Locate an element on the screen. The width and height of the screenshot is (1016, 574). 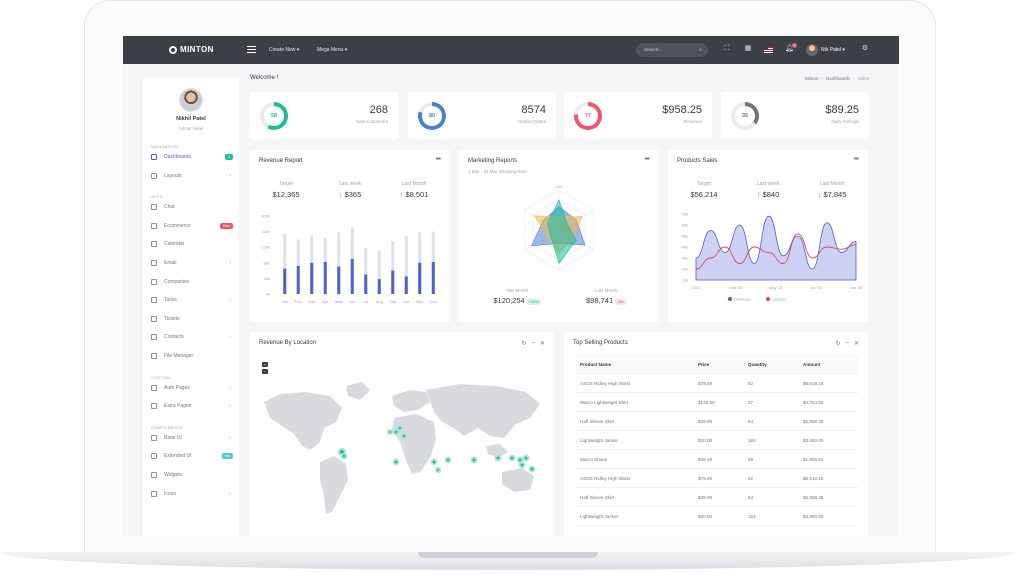
sidebar-item-ecommerce: Ecommerce New is located at coordinates (192, 226).